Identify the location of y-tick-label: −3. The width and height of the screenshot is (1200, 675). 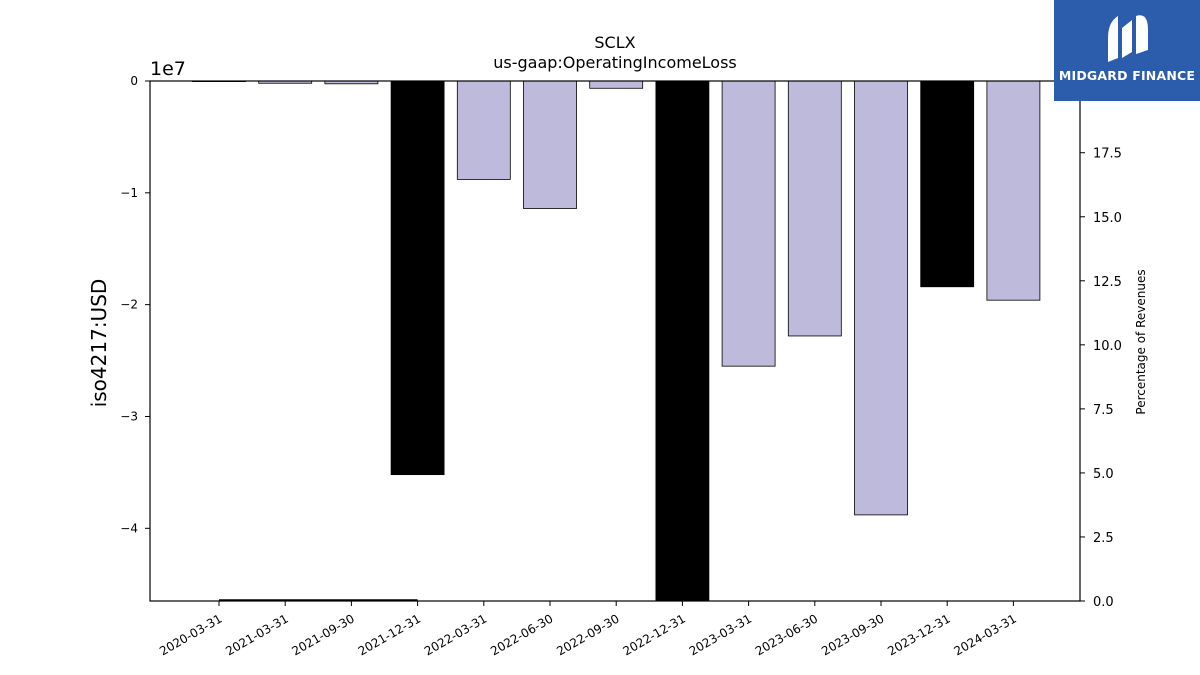
(129, 416).